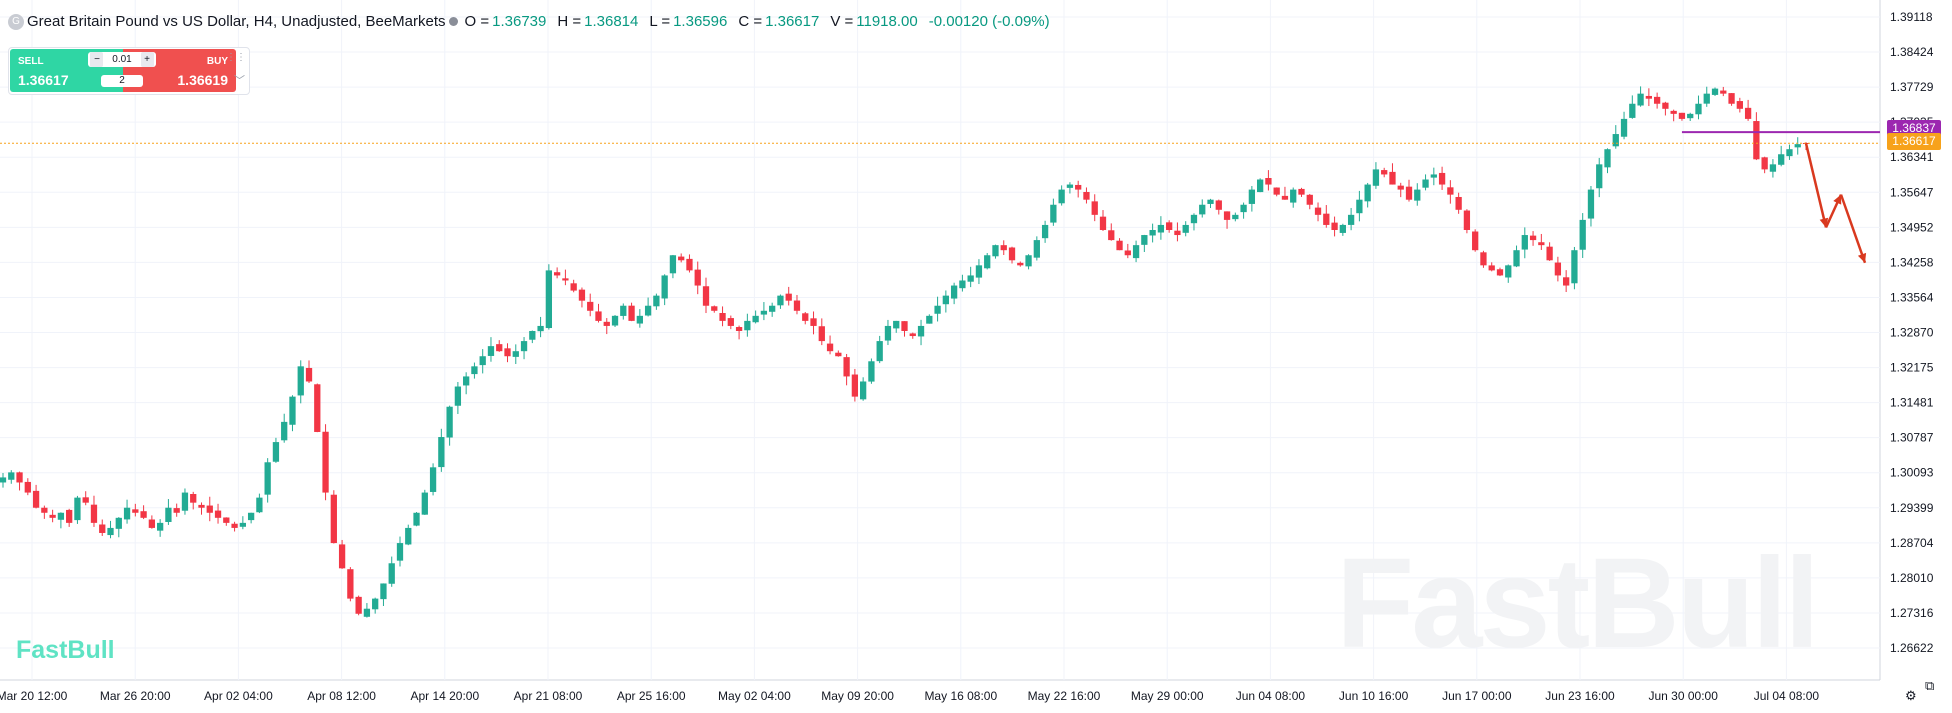  Describe the element at coordinates (1911, 695) in the screenshot. I see `settings-icon: ⚙` at that location.